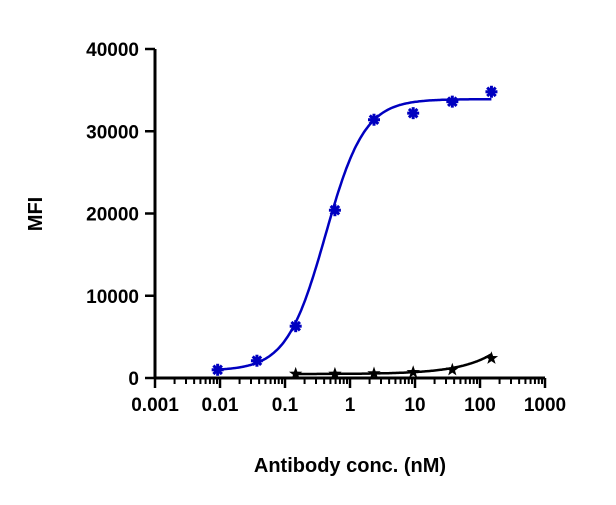 This screenshot has height=505, width=616. What do you see at coordinates (112, 297) in the screenshot?
I see `y-tick-label: 10000` at bounding box center [112, 297].